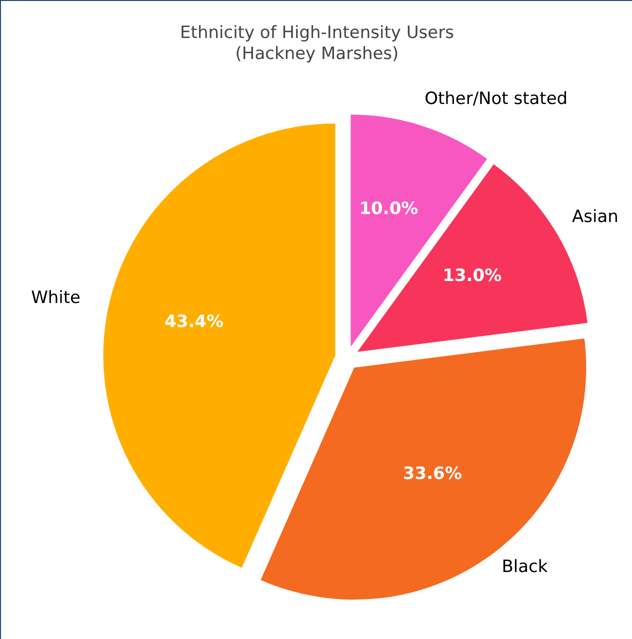  Describe the element at coordinates (472, 276) in the screenshot. I see `data-label: 13.0%` at that location.